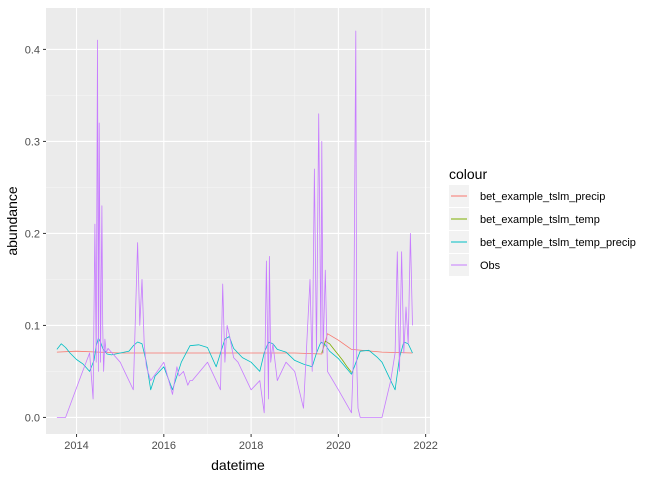 This screenshot has height=480, width=672. Describe the element at coordinates (336, 356) in the screenshot. I see `series-line-bet_example_tslm_temp` at that location.